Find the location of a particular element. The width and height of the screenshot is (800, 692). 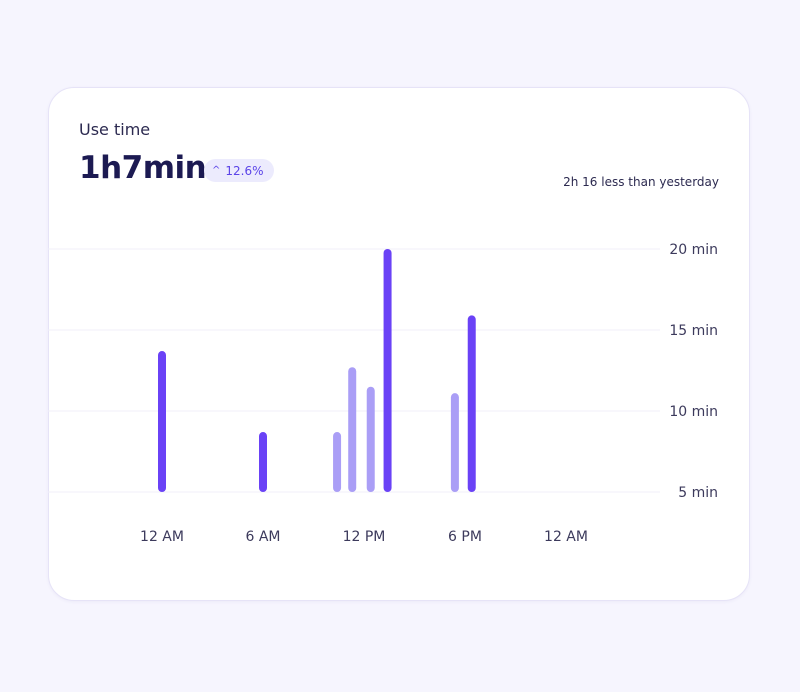

y-tick-label: 10 min is located at coordinates (693, 412).